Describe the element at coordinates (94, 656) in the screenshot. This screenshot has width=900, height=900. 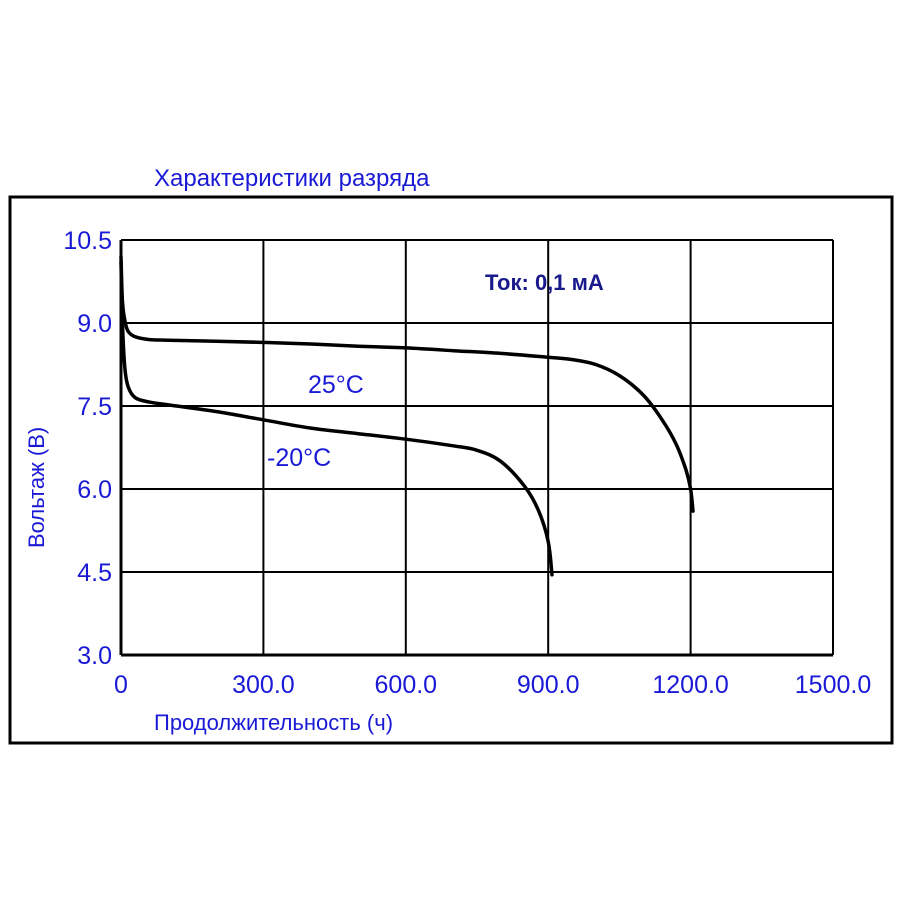
I see `y-tick-label: 3.0` at that location.